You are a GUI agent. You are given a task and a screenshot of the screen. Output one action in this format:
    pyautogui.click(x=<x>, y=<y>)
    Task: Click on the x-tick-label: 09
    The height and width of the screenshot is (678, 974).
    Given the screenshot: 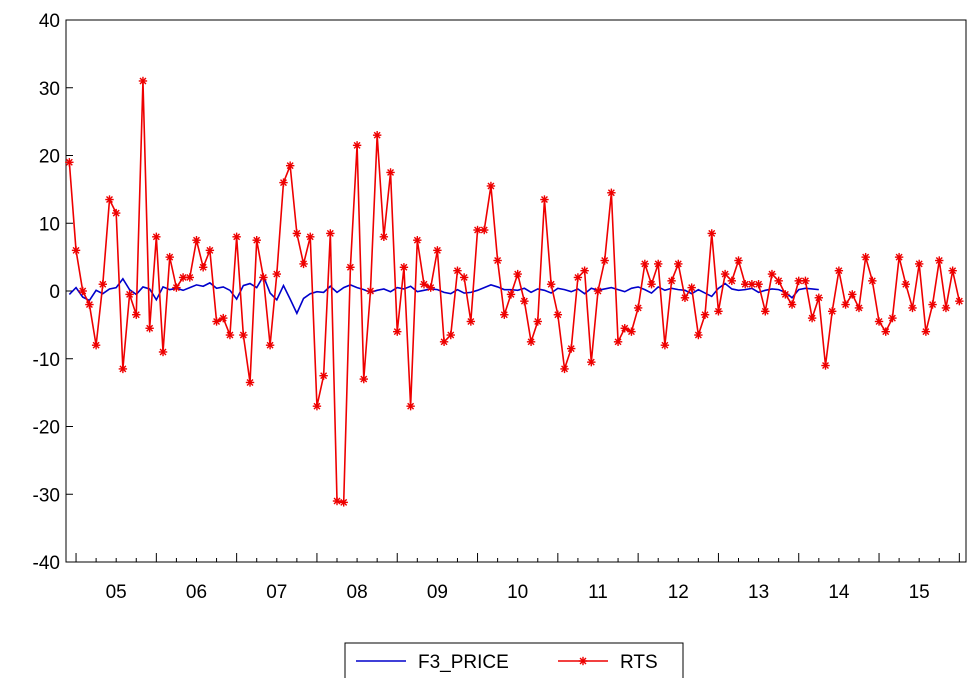 What is the action you would take?
    pyautogui.click(x=437, y=592)
    